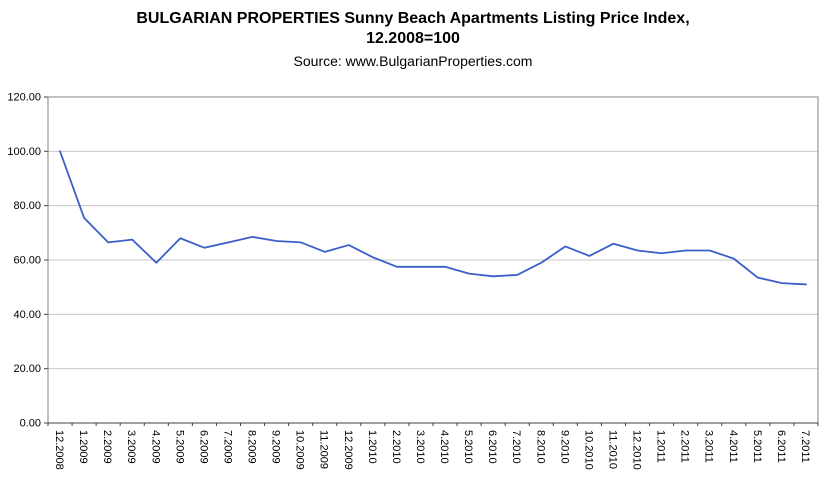  What do you see at coordinates (709, 446) in the screenshot?
I see `x-tick-label: 3.2011` at bounding box center [709, 446].